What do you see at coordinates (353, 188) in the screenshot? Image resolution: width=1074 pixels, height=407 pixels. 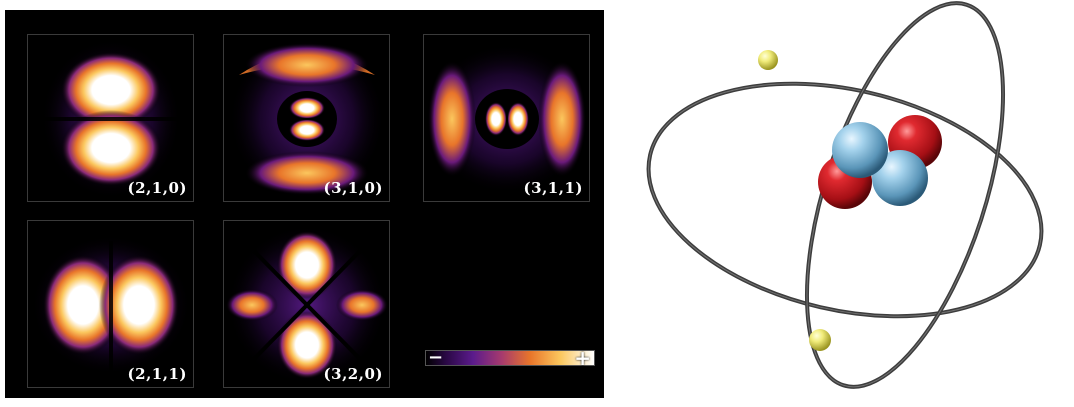 I see `orbital-label: (3,1,0)` at bounding box center [353, 188].